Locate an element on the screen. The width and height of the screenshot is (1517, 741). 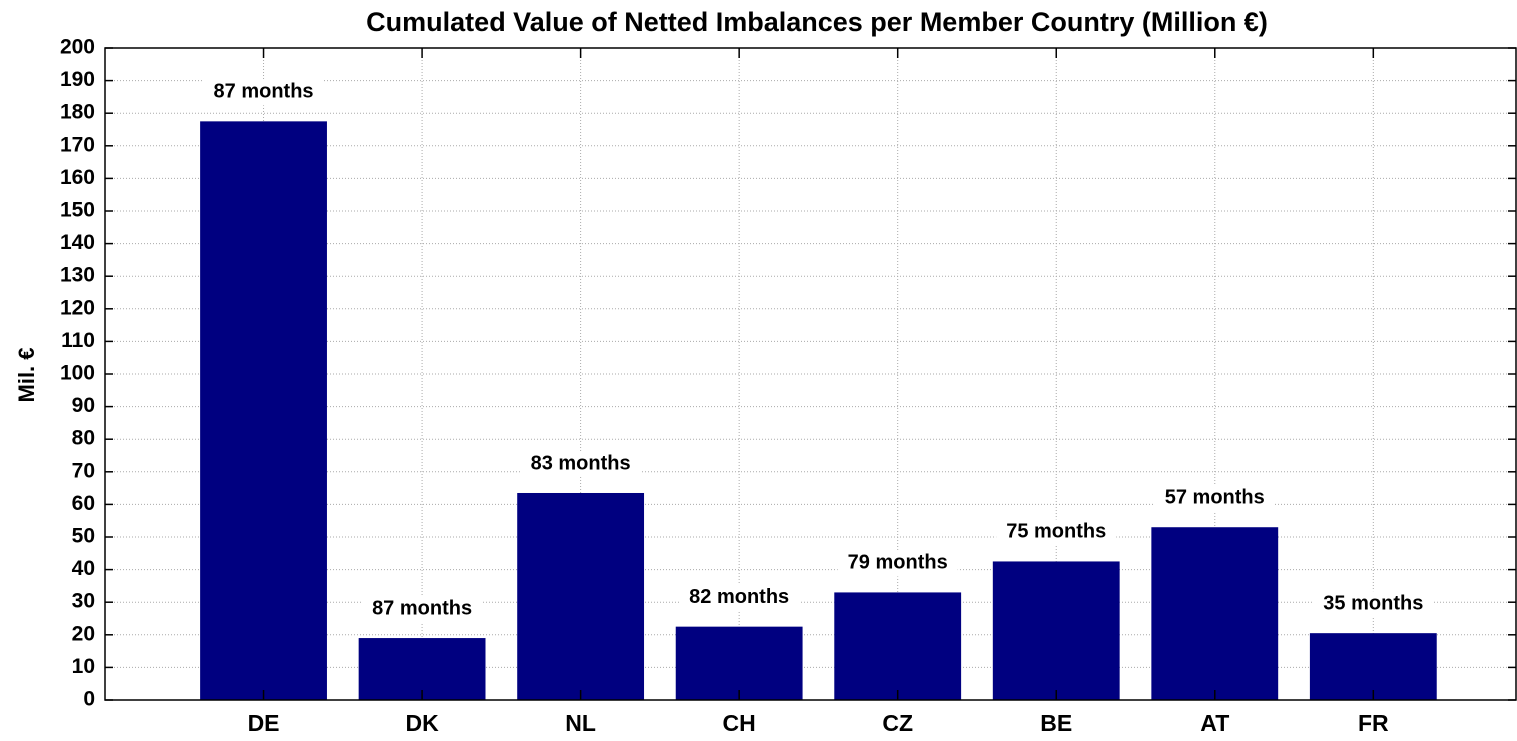
bar-label: 79 months is located at coordinates (898, 563).